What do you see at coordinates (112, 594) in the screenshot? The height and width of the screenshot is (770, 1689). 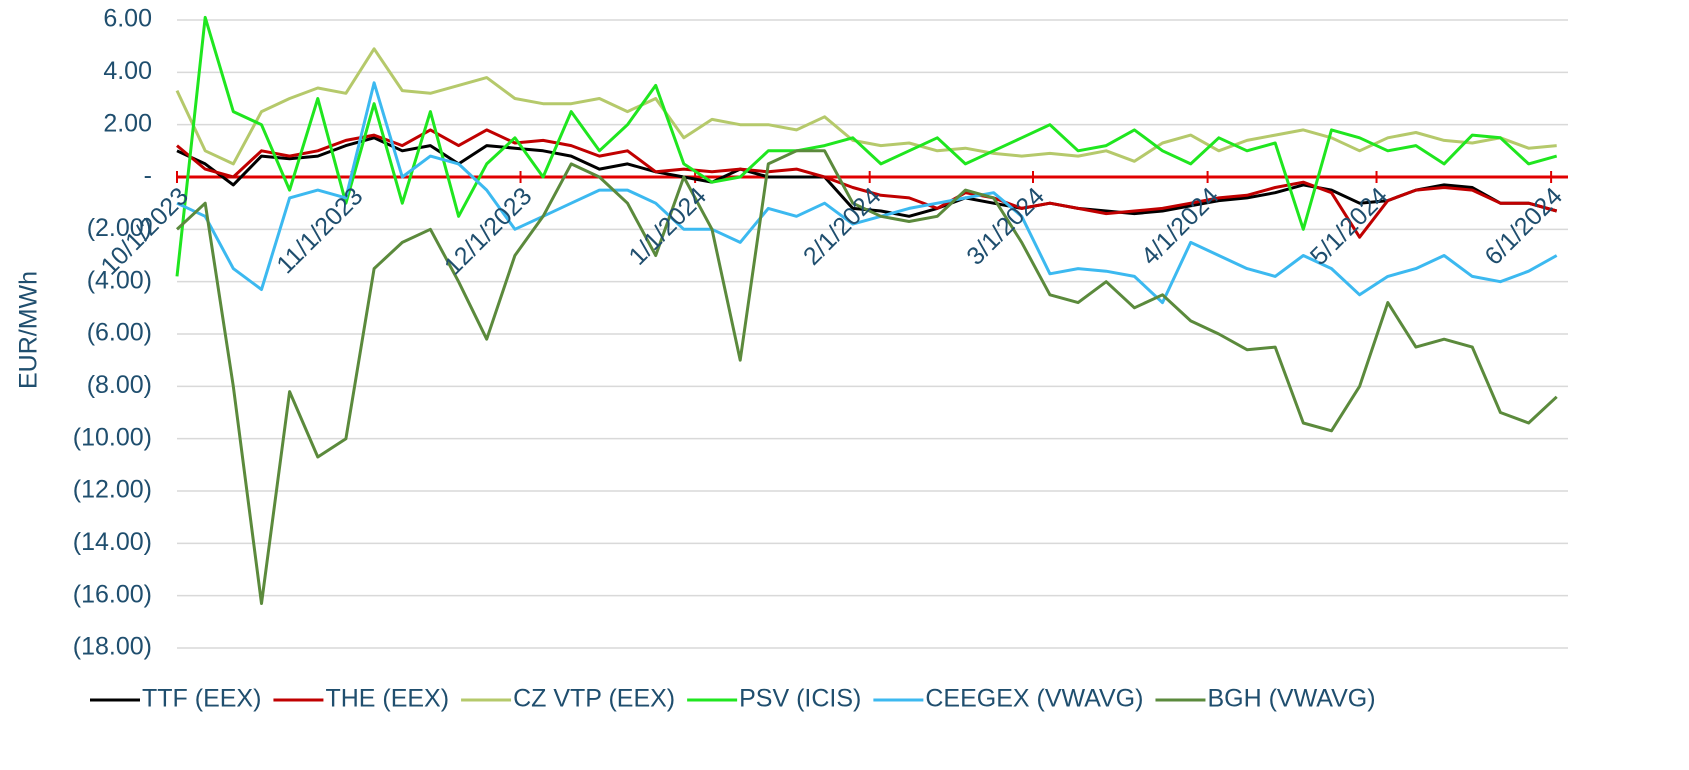 I see `y-tick-label: (16.00)` at bounding box center [112, 594].